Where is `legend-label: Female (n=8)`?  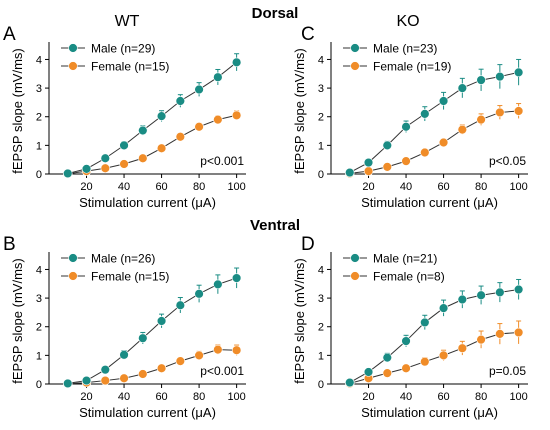
legend-label: Female (n=8) is located at coordinates (409, 277).